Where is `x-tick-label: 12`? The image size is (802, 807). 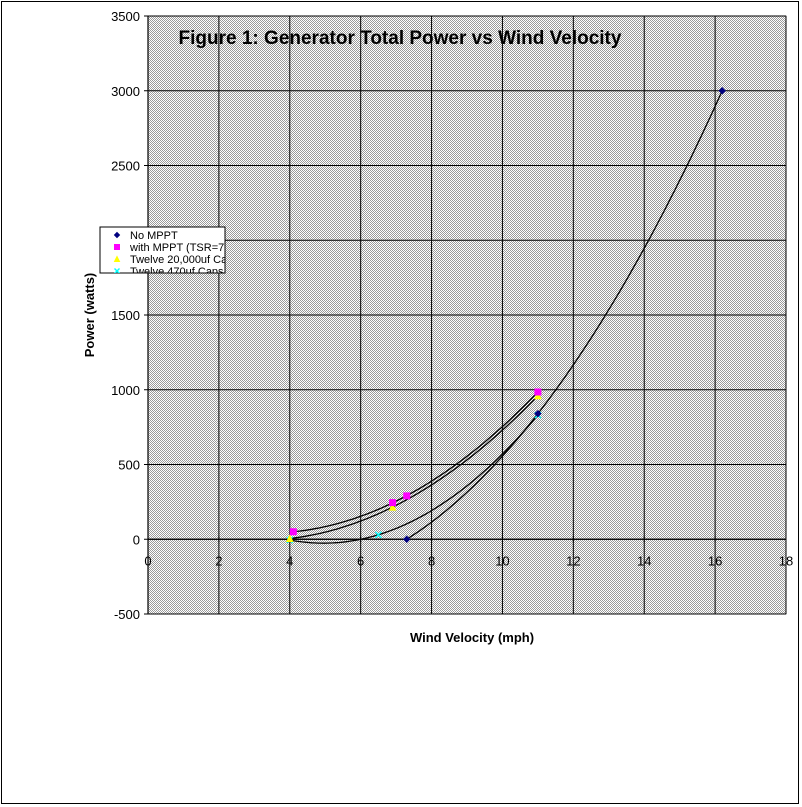
x-tick-label: 12 is located at coordinates (573, 560).